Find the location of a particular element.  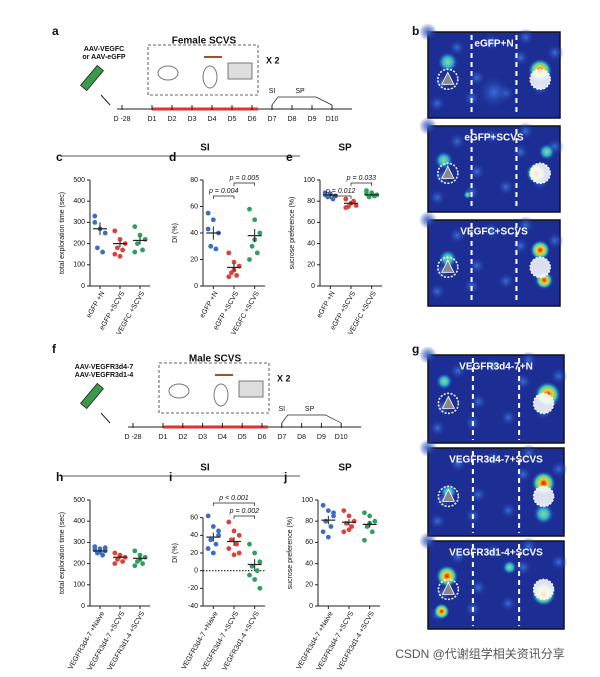

heatmap-label: VEGFR3d1-4+SCVS is located at coordinates (496, 553).